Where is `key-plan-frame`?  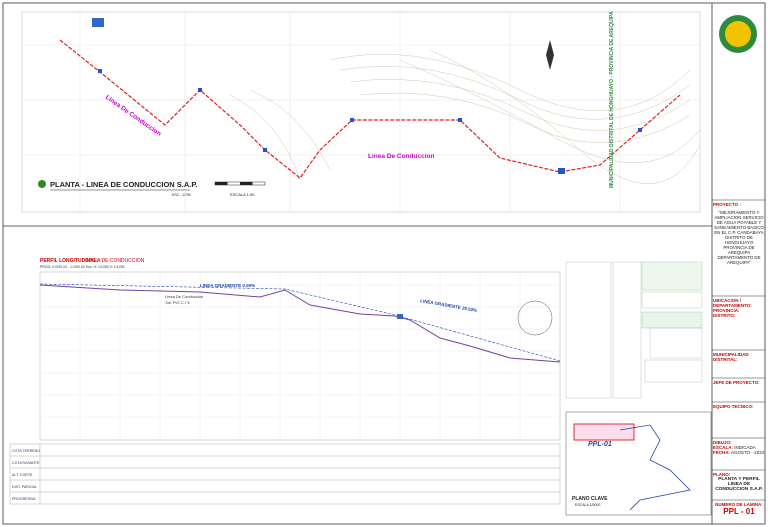 key-plan-frame is located at coordinates (638, 463).